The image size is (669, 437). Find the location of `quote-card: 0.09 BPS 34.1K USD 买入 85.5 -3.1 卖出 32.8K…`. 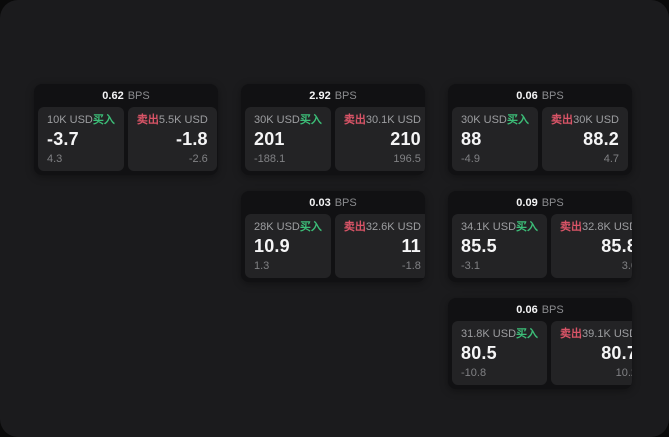

quote-card: 0.09 BPS 34.1K USD 买入 85.5 -3.1 卖出 32.8K… is located at coordinates (540, 236).